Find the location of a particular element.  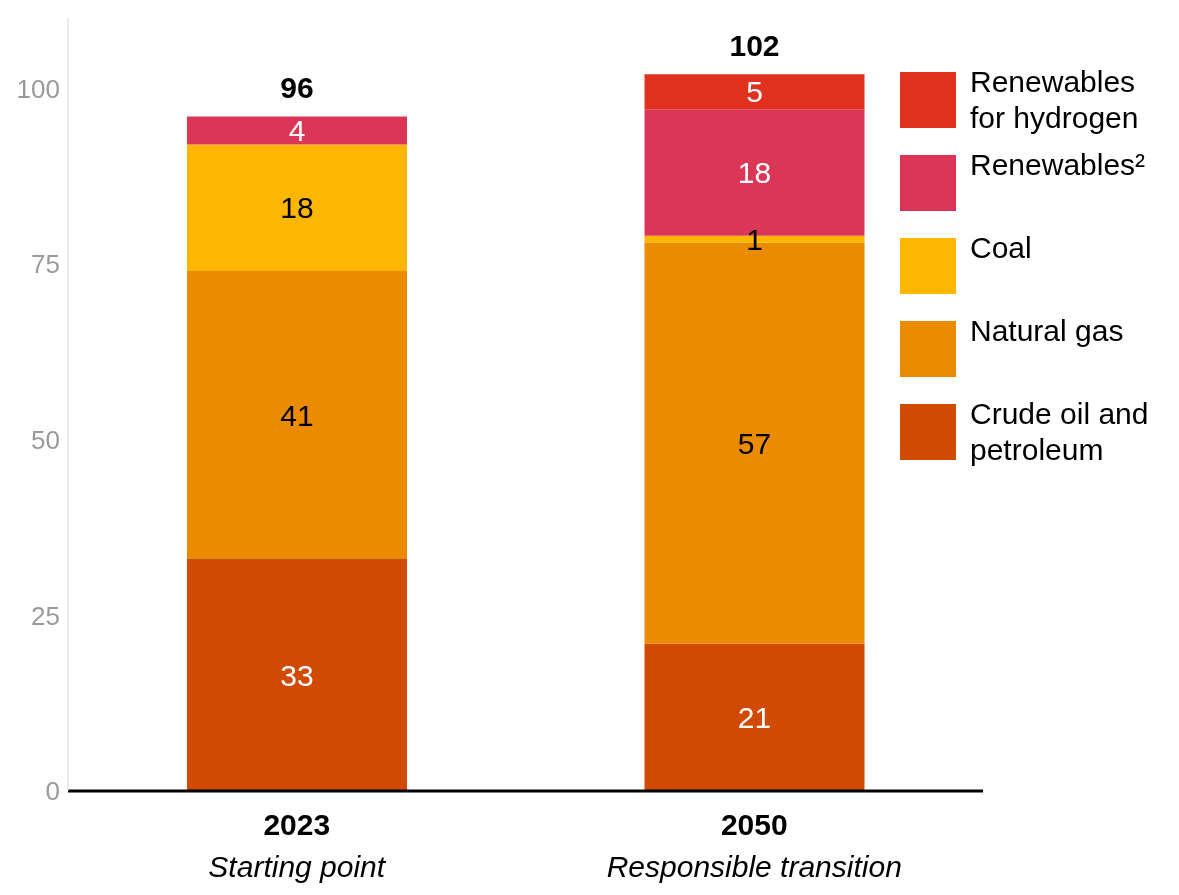

data-label: 5 is located at coordinates (754, 92).